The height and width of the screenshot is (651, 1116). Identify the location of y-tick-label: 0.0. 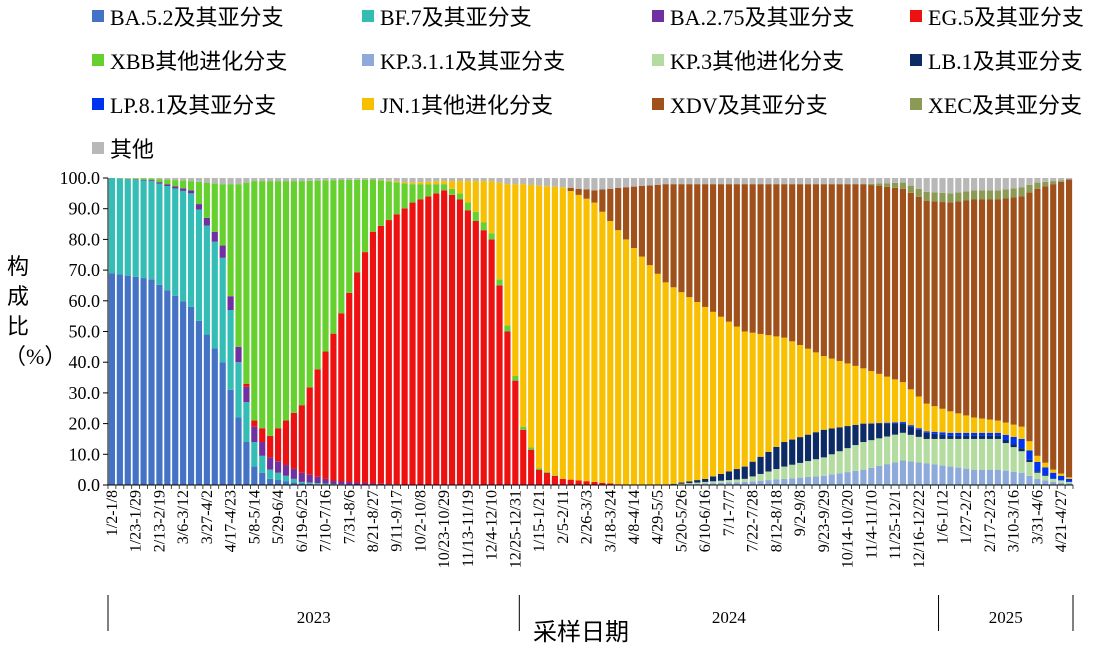
(89, 485).